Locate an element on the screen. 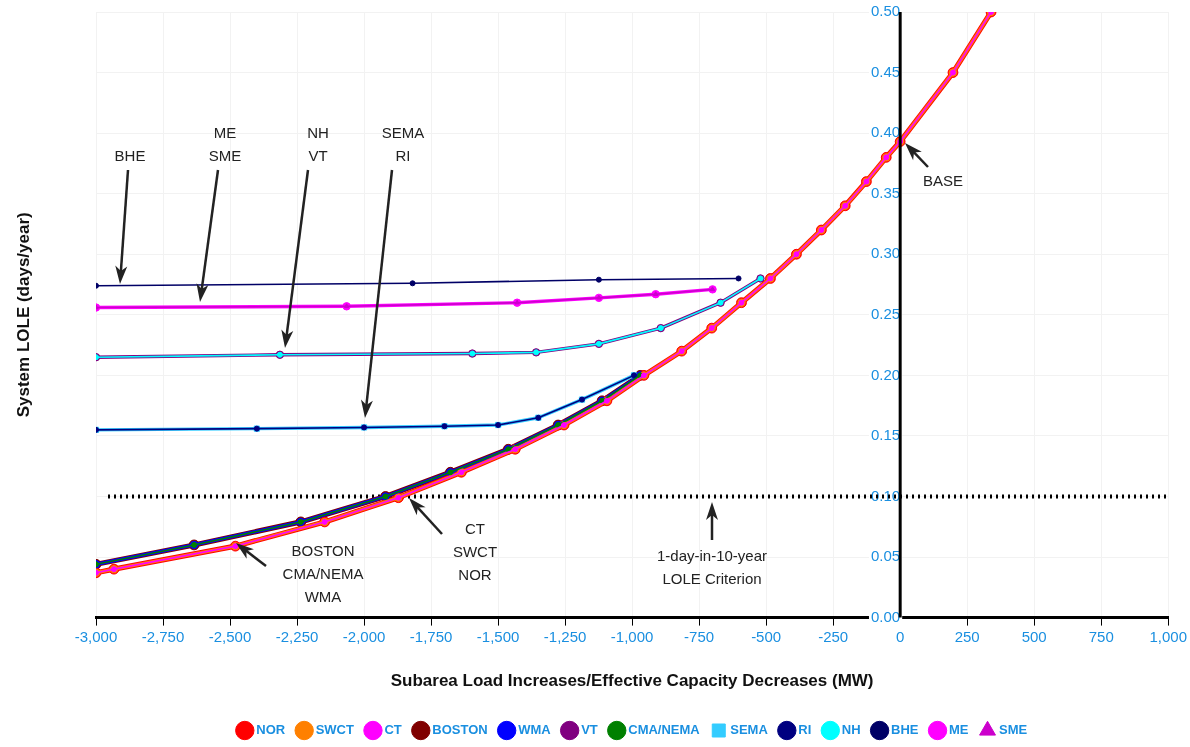 The width and height of the screenshot is (1190, 747). x-tick-label: -2,000 is located at coordinates (364, 636).